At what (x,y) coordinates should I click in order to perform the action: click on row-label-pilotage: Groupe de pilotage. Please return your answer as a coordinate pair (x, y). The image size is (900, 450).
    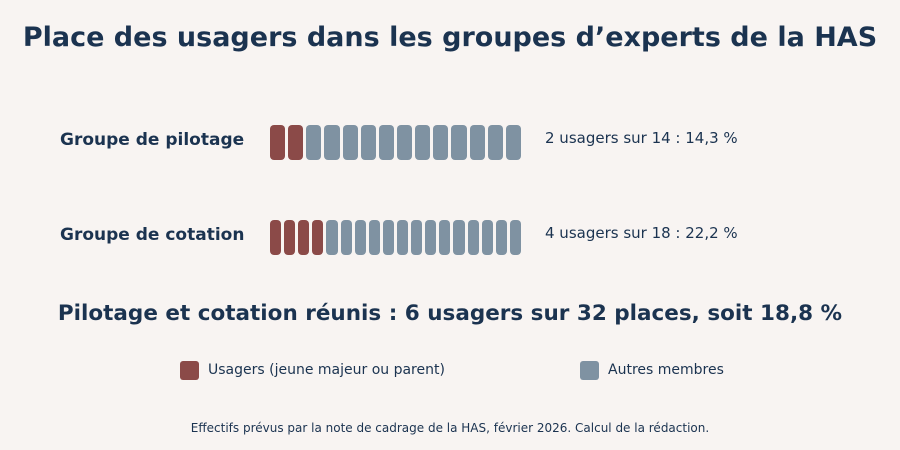
    Looking at the image, I should click on (152, 140).